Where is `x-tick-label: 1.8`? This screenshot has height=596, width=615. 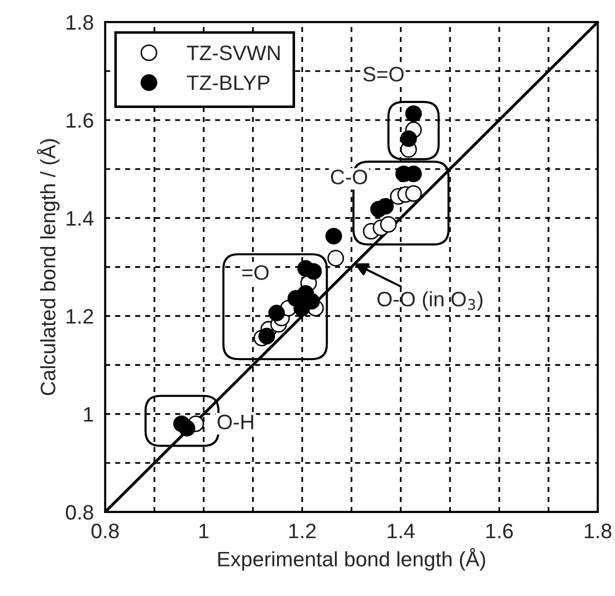 x-tick-label: 1.8 is located at coordinates (598, 531).